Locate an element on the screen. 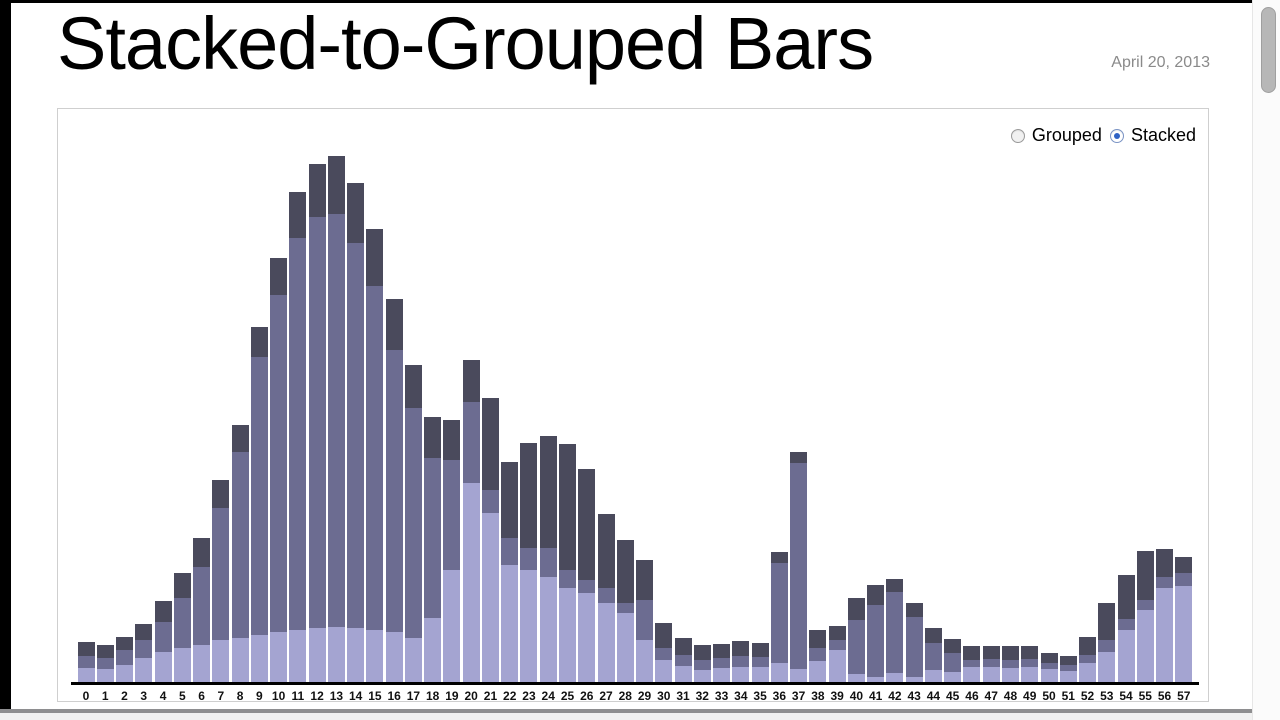 The height and width of the screenshot is (720, 1280). x-tick-label: 8 is located at coordinates (240, 696).